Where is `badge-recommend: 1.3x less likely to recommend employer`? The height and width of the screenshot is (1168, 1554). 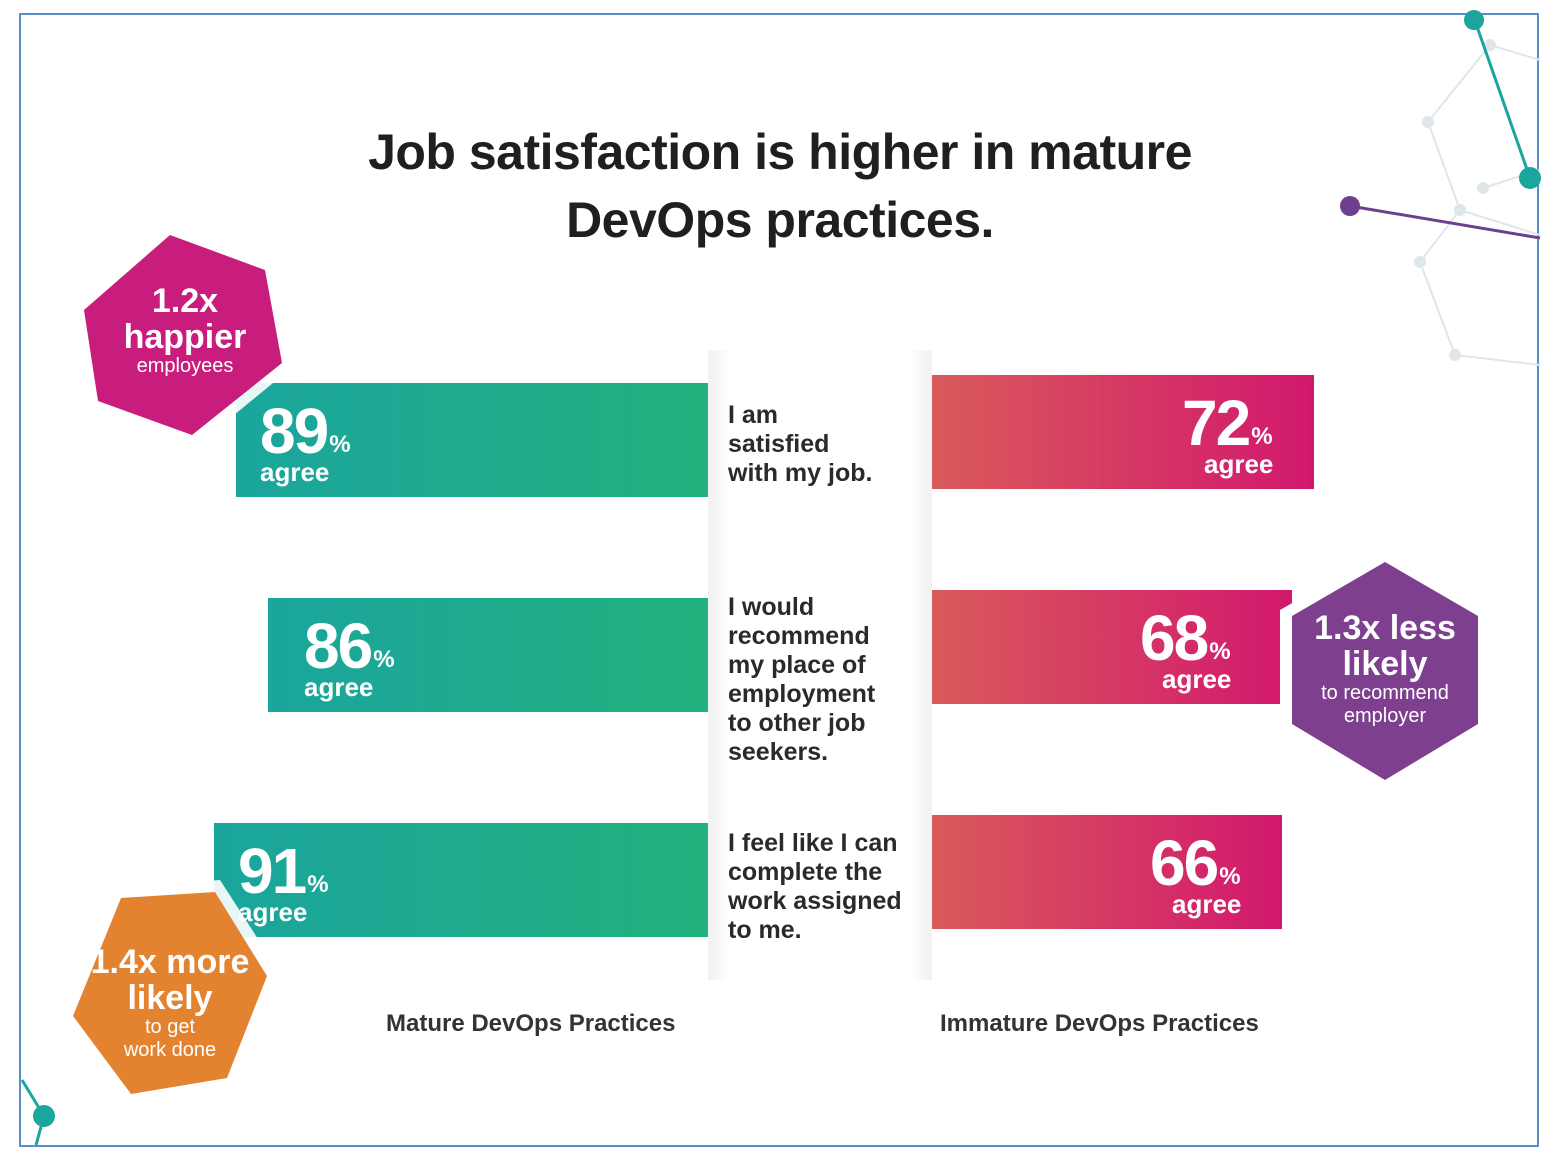
badge-recommend: 1.3x less likely to recommend employer is located at coordinates (1385, 675).